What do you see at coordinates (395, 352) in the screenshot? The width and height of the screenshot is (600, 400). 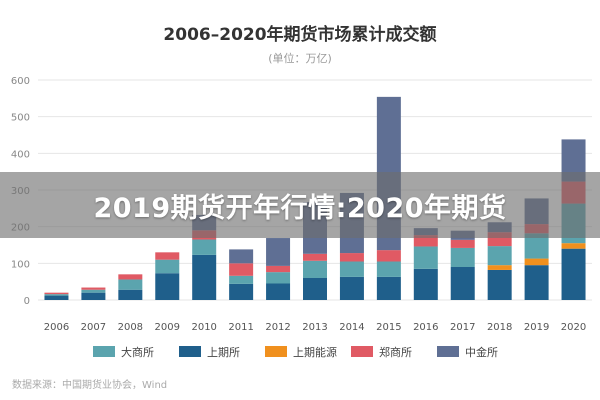 I see `legend-label: 郑商所` at bounding box center [395, 352].